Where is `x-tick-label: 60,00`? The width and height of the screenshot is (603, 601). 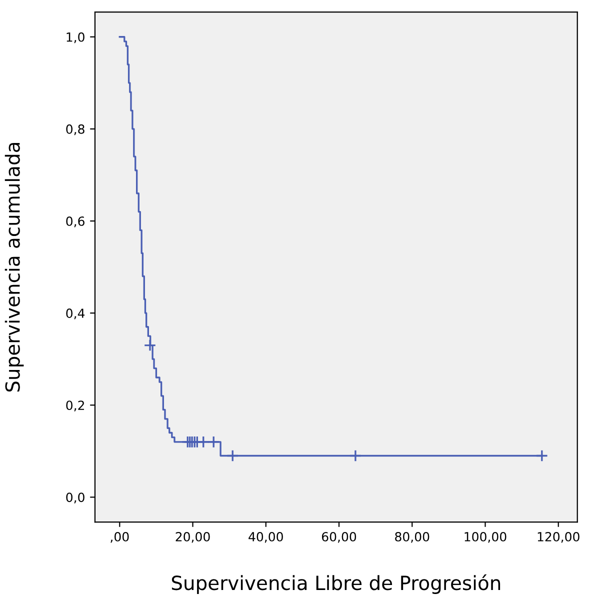
x-tick-label: 60,00 is located at coordinates (339, 537).